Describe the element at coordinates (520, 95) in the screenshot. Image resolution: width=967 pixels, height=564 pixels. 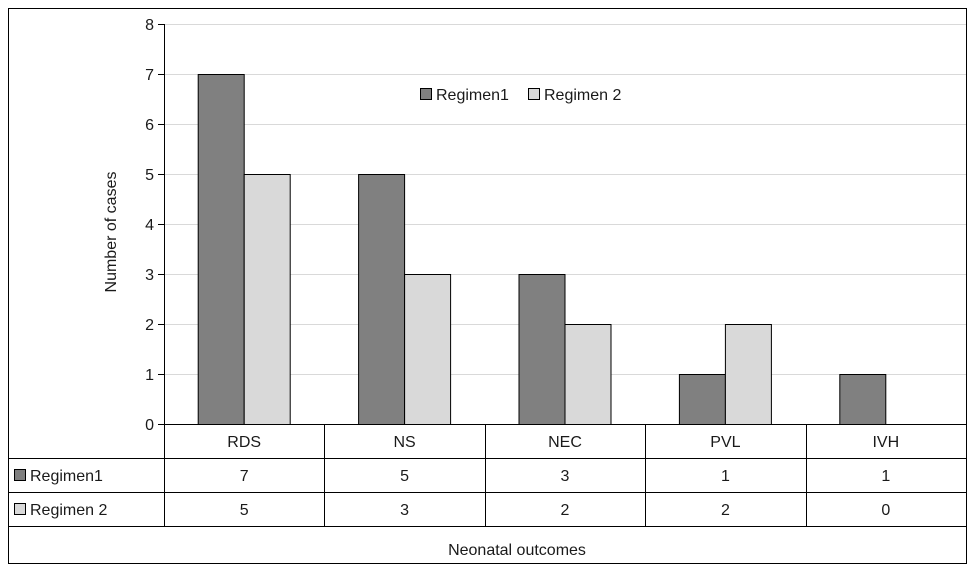
I see `legend: Regimen1 Regimen 2` at that location.